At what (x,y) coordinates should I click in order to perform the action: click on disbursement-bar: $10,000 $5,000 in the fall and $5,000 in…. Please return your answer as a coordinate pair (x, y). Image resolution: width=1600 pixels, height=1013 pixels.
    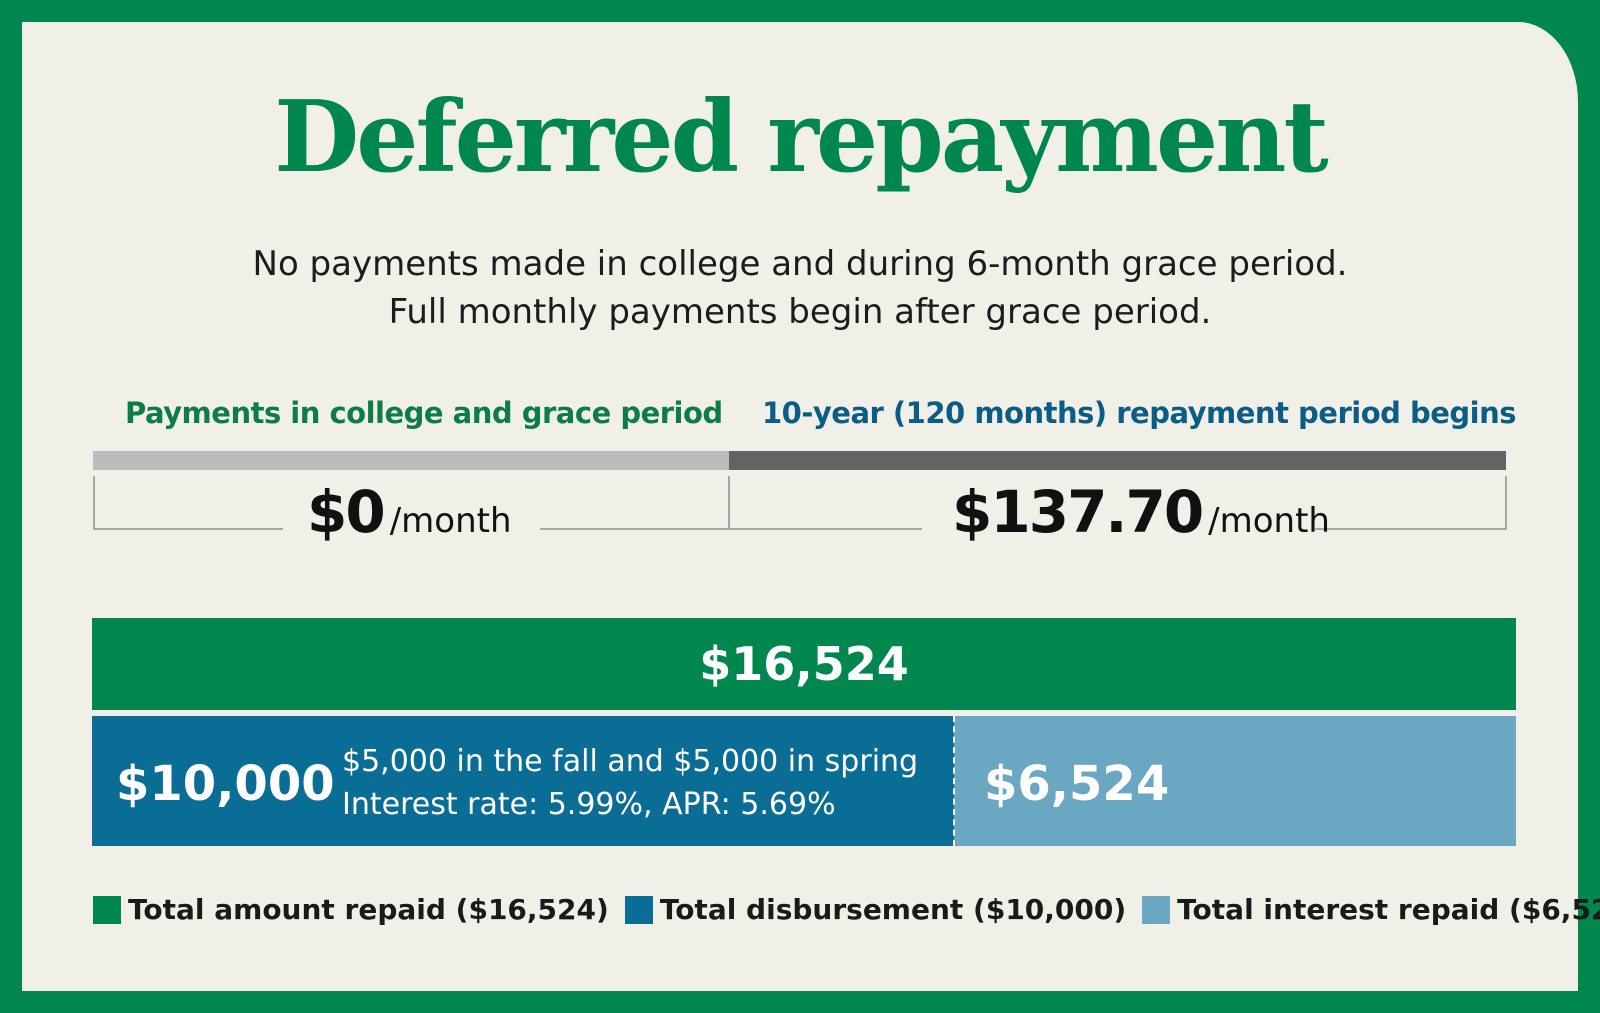
    Looking at the image, I should click on (523, 781).